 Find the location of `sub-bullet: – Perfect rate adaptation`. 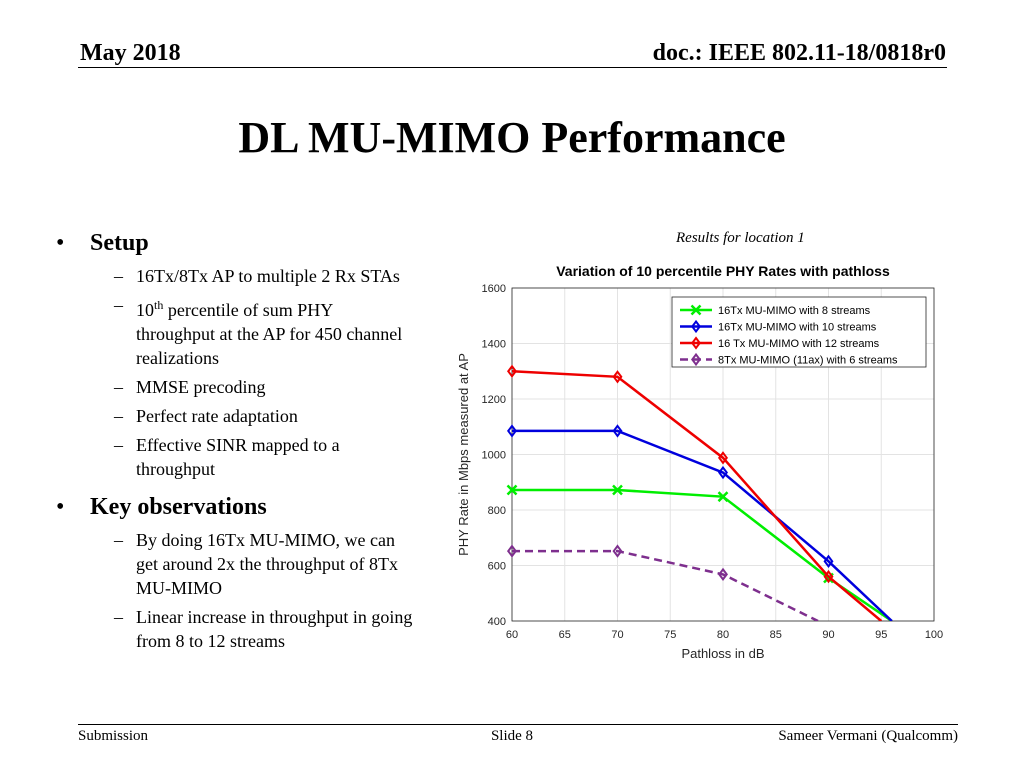

sub-bullet: – Perfect rate adaptation is located at coordinates (206, 416).